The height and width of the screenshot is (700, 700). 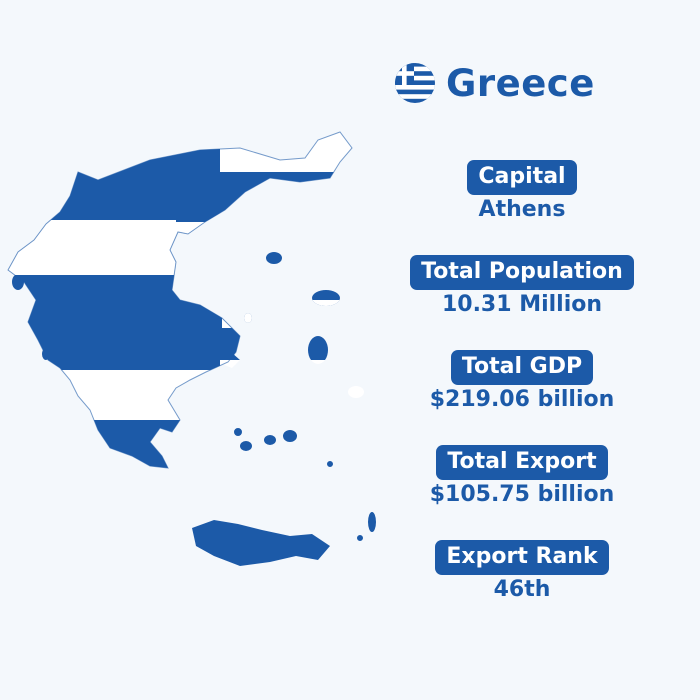 I want to click on stat-export-rank: Export Rank 46th, so click(x=522, y=572).